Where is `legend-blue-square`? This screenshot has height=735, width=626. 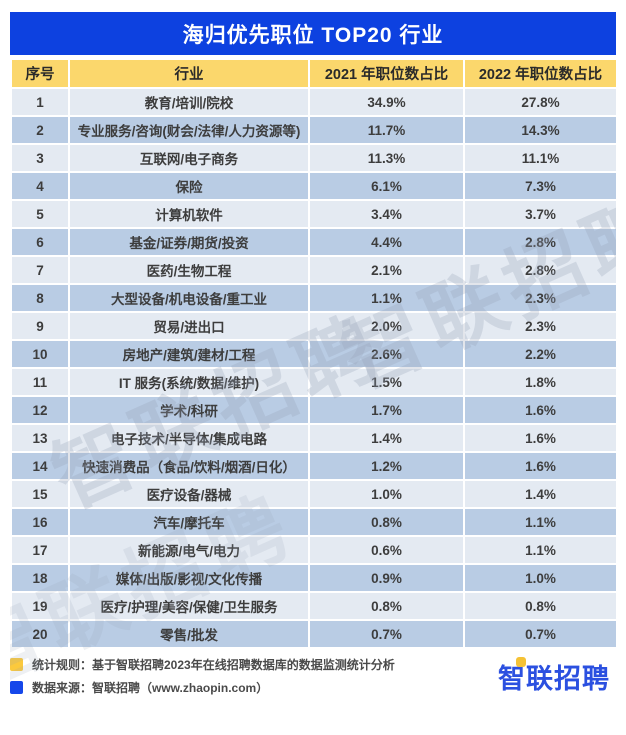 legend-blue-square is located at coordinates (16, 687).